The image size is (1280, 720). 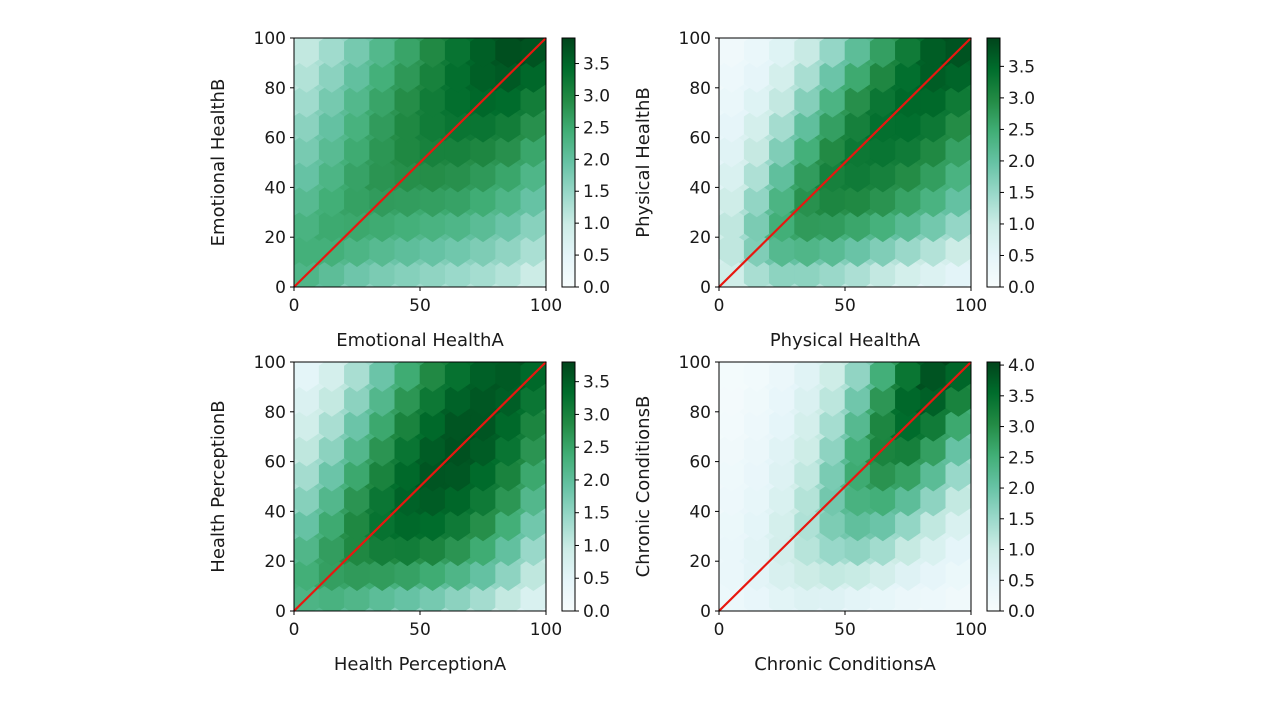 What do you see at coordinates (719, 630) in the screenshot?
I see `x-tick-label: 0` at bounding box center [719, 630].